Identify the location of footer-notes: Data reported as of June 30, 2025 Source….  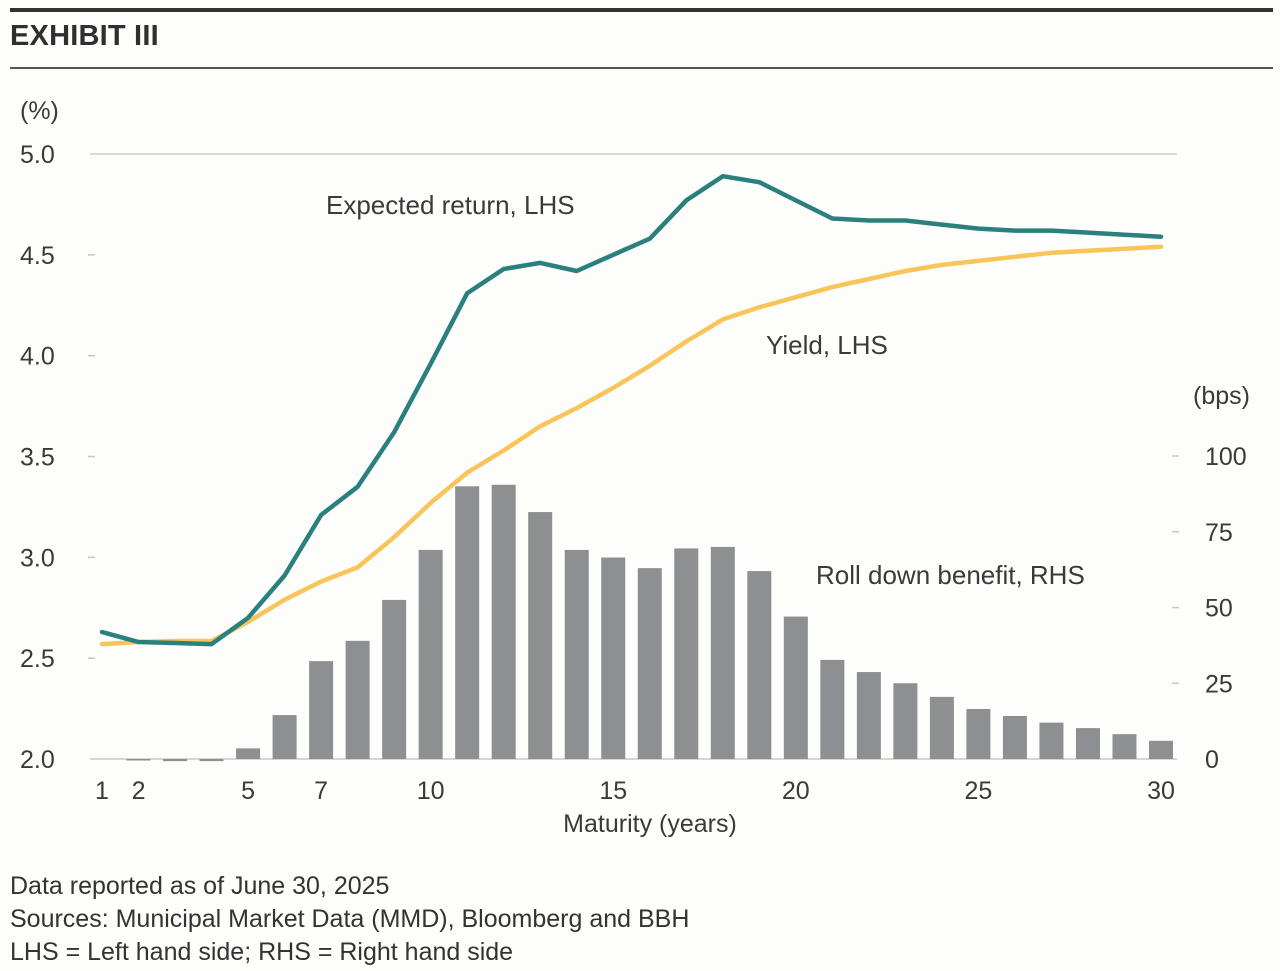
(349, 919).